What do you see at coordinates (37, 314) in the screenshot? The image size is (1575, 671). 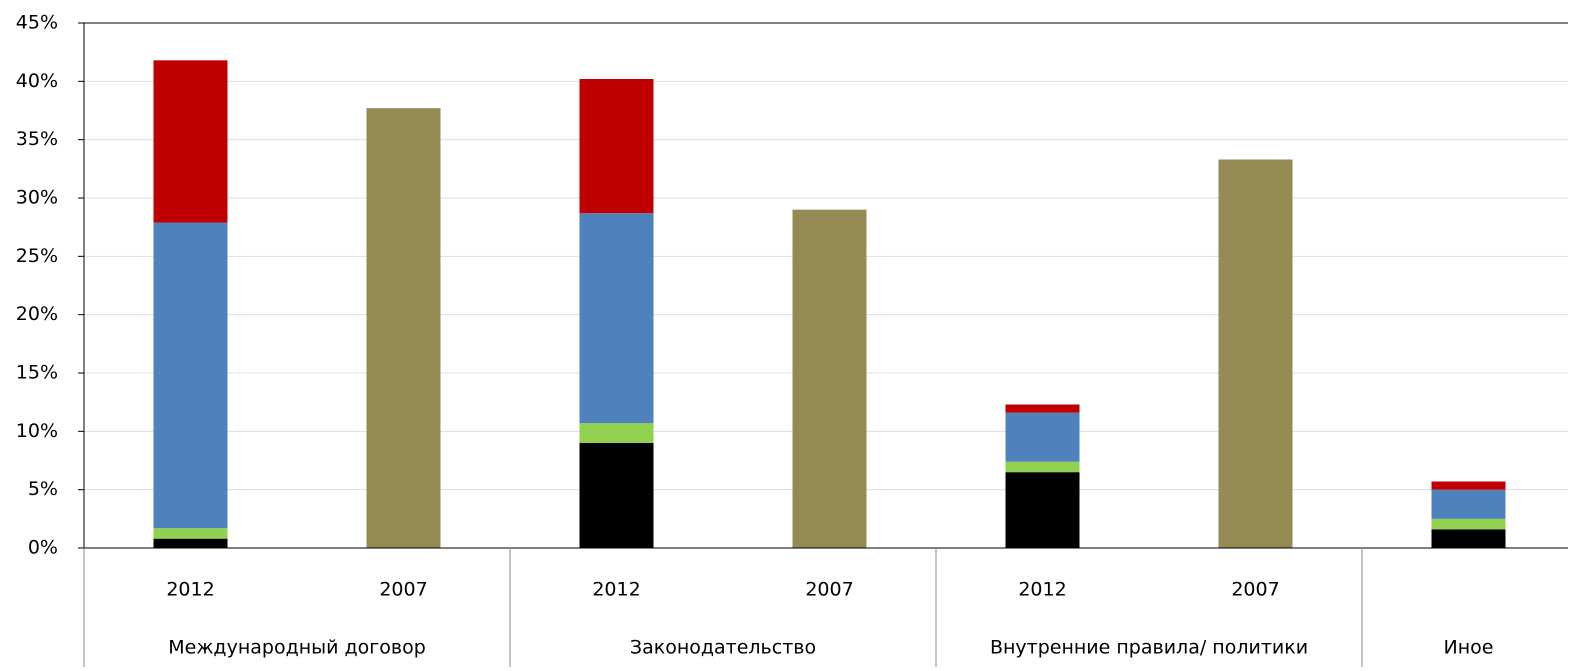 I see `y-tick-label: 20%` at bounding box center [37, 314].